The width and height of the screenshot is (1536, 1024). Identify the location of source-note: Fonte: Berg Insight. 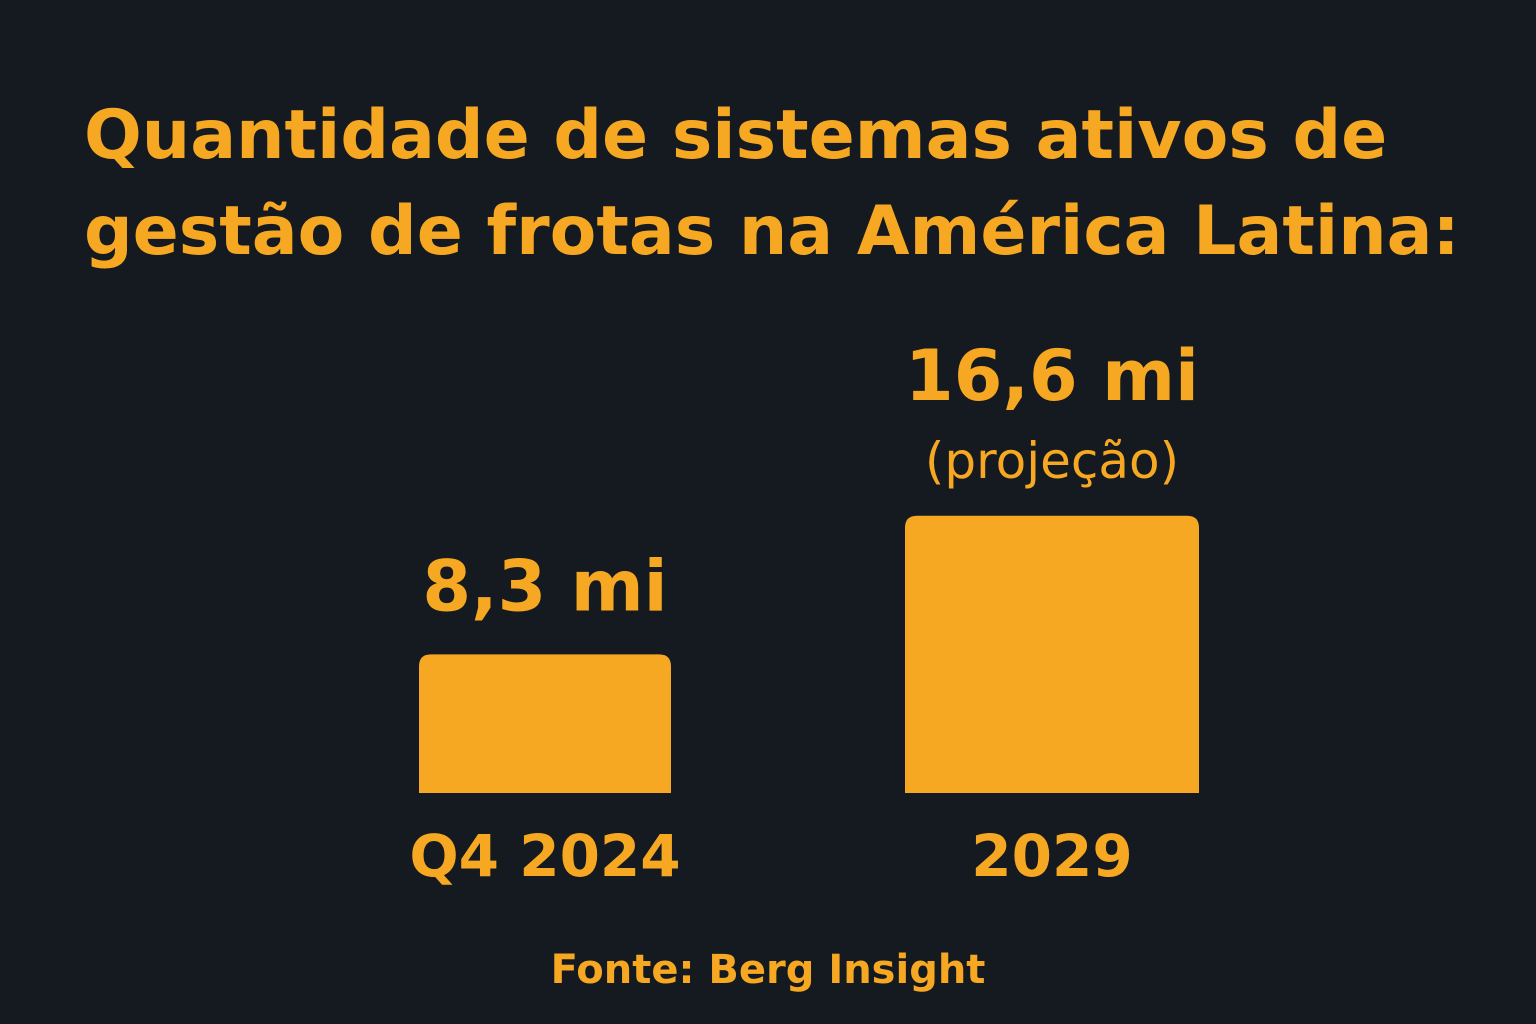
(768, 970).